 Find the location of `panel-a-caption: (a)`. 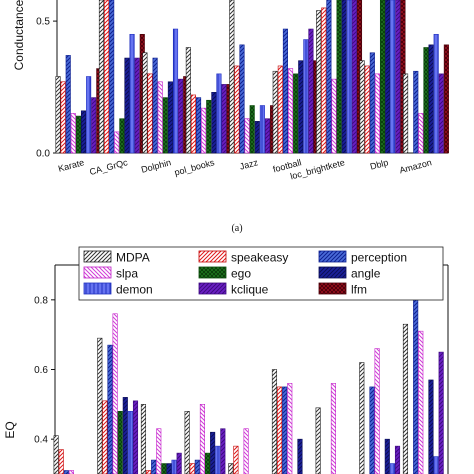

panel-a-caption: (a) is located at coordinates (236, 228).